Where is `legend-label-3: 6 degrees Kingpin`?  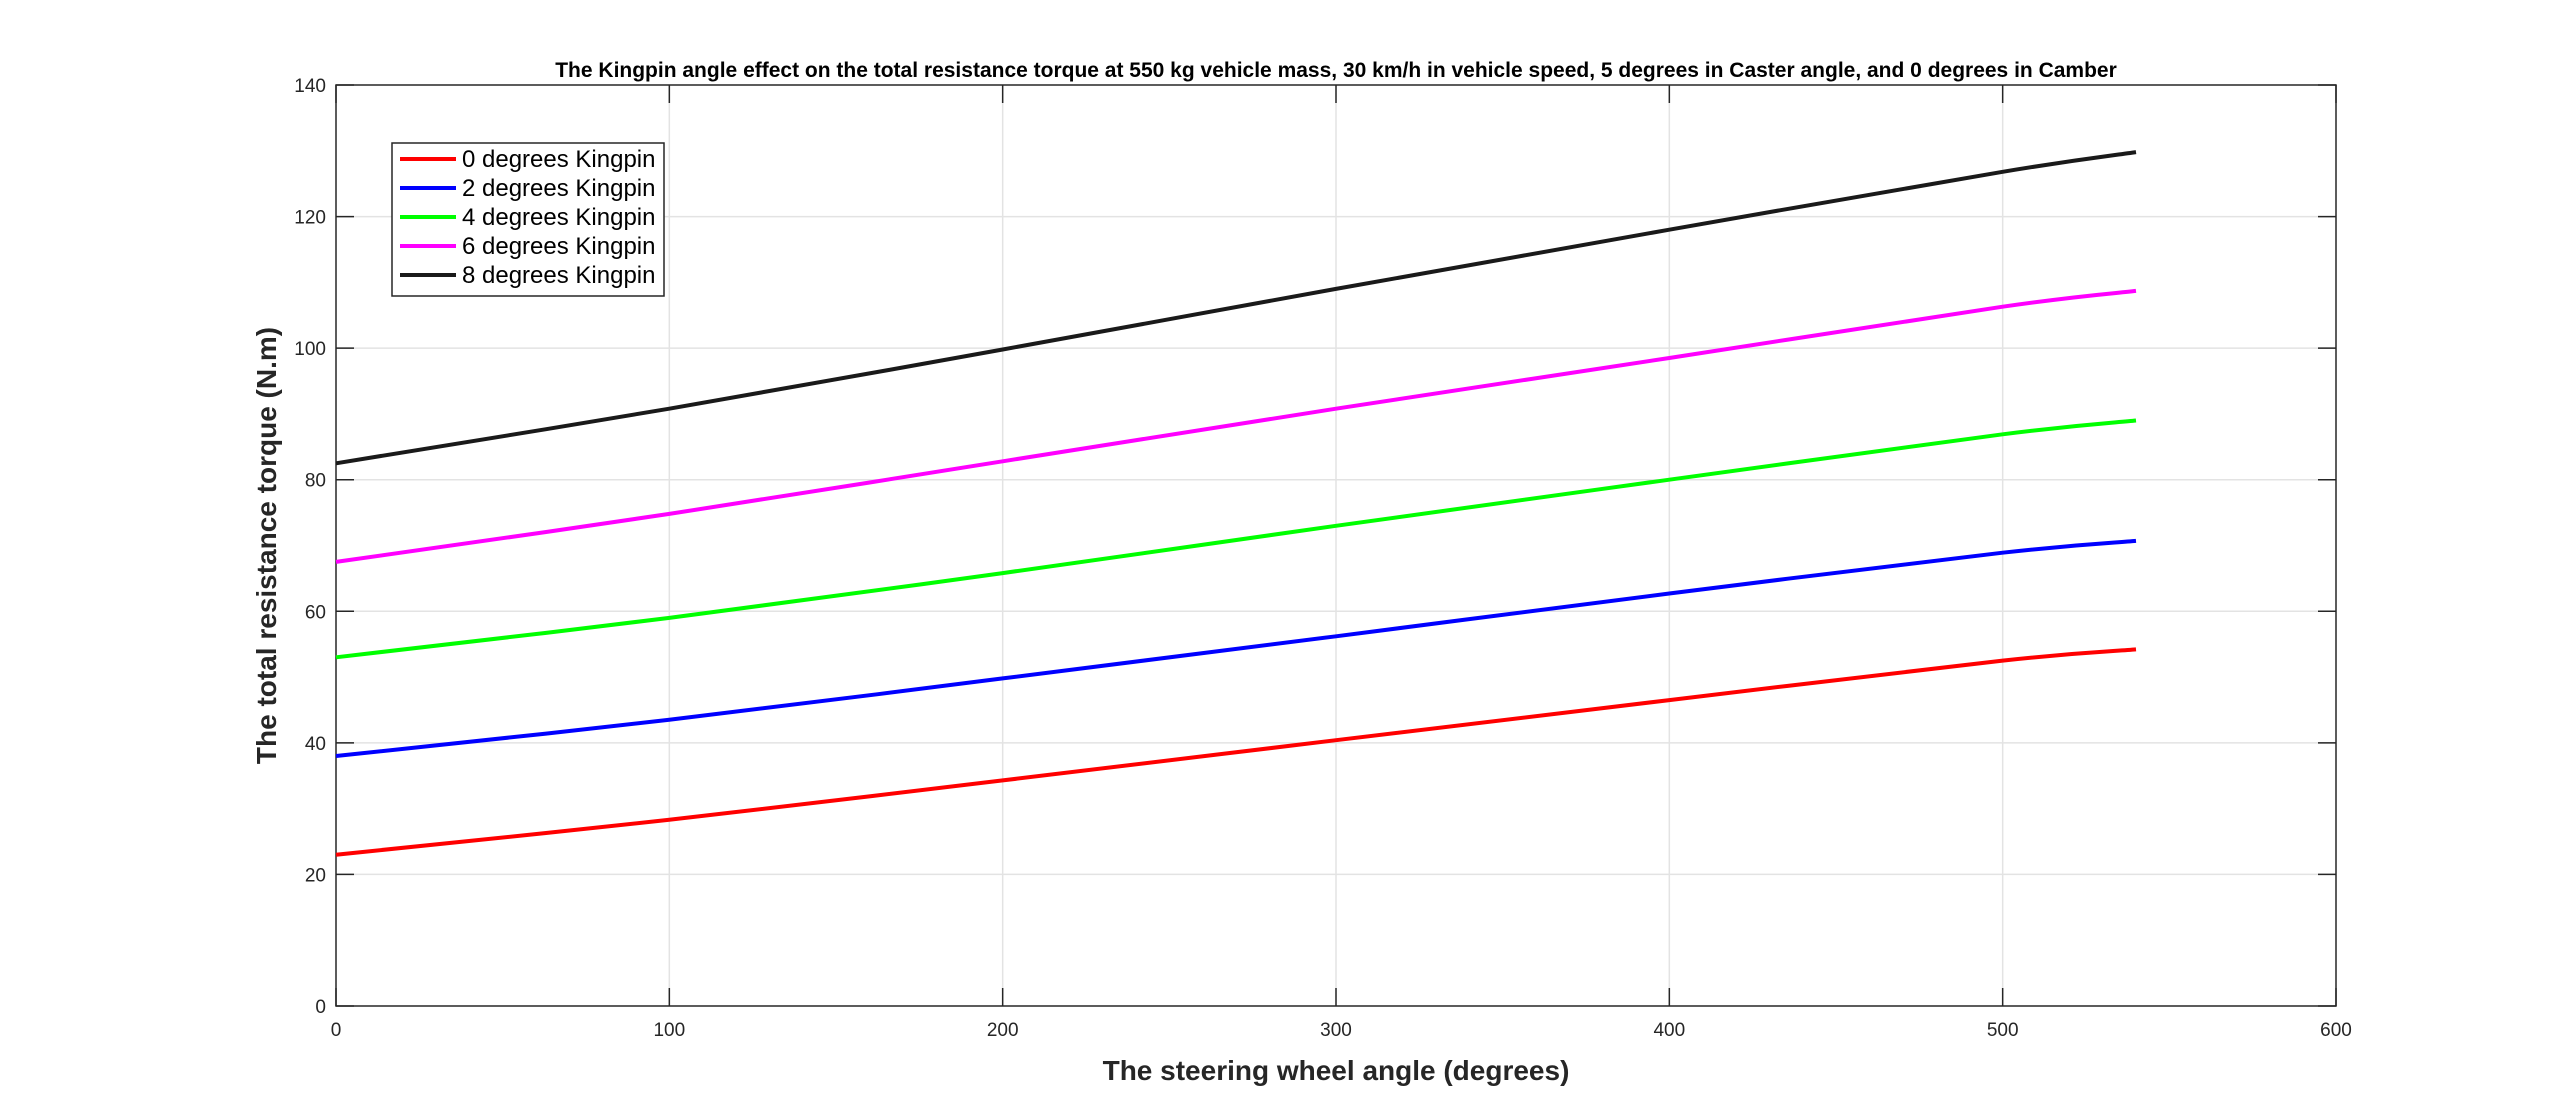 legend-label-3: 6 degrees Kingpin is located at coordinates (558, 246).